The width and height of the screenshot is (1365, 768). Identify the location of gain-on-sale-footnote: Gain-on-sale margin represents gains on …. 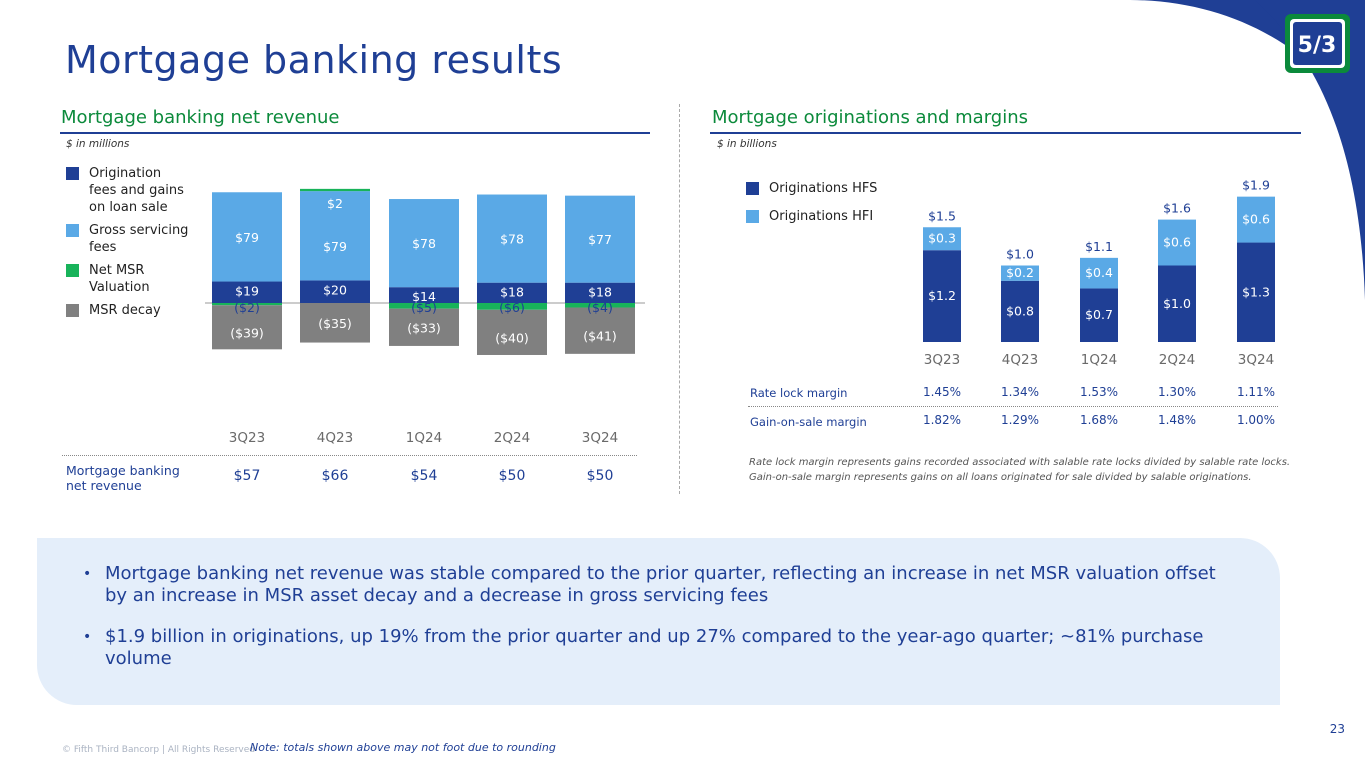
(1000, 477).